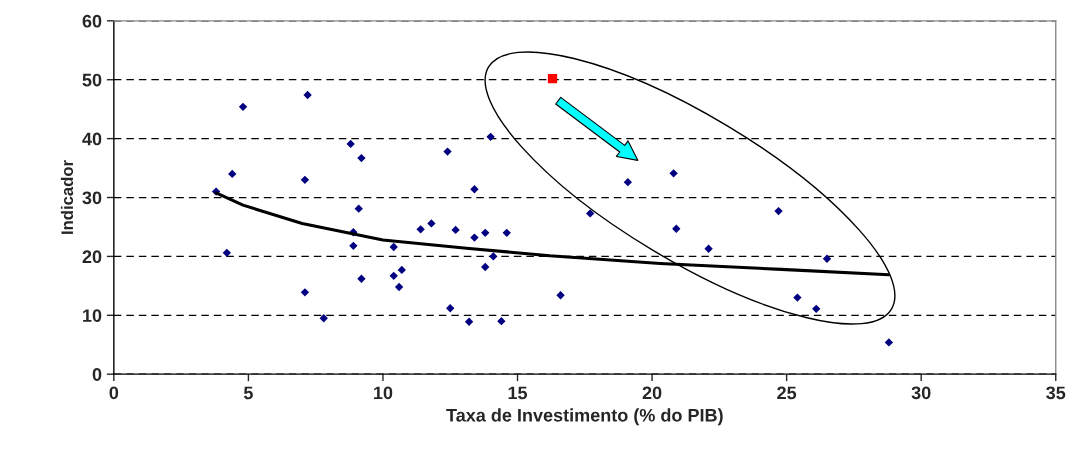 The height and width of the screenshot is (453, 1074). What do you see at coordinates (92, 257) in the screenshot?
I see `y-tick-label: 20` at bounding box center [92, 257].